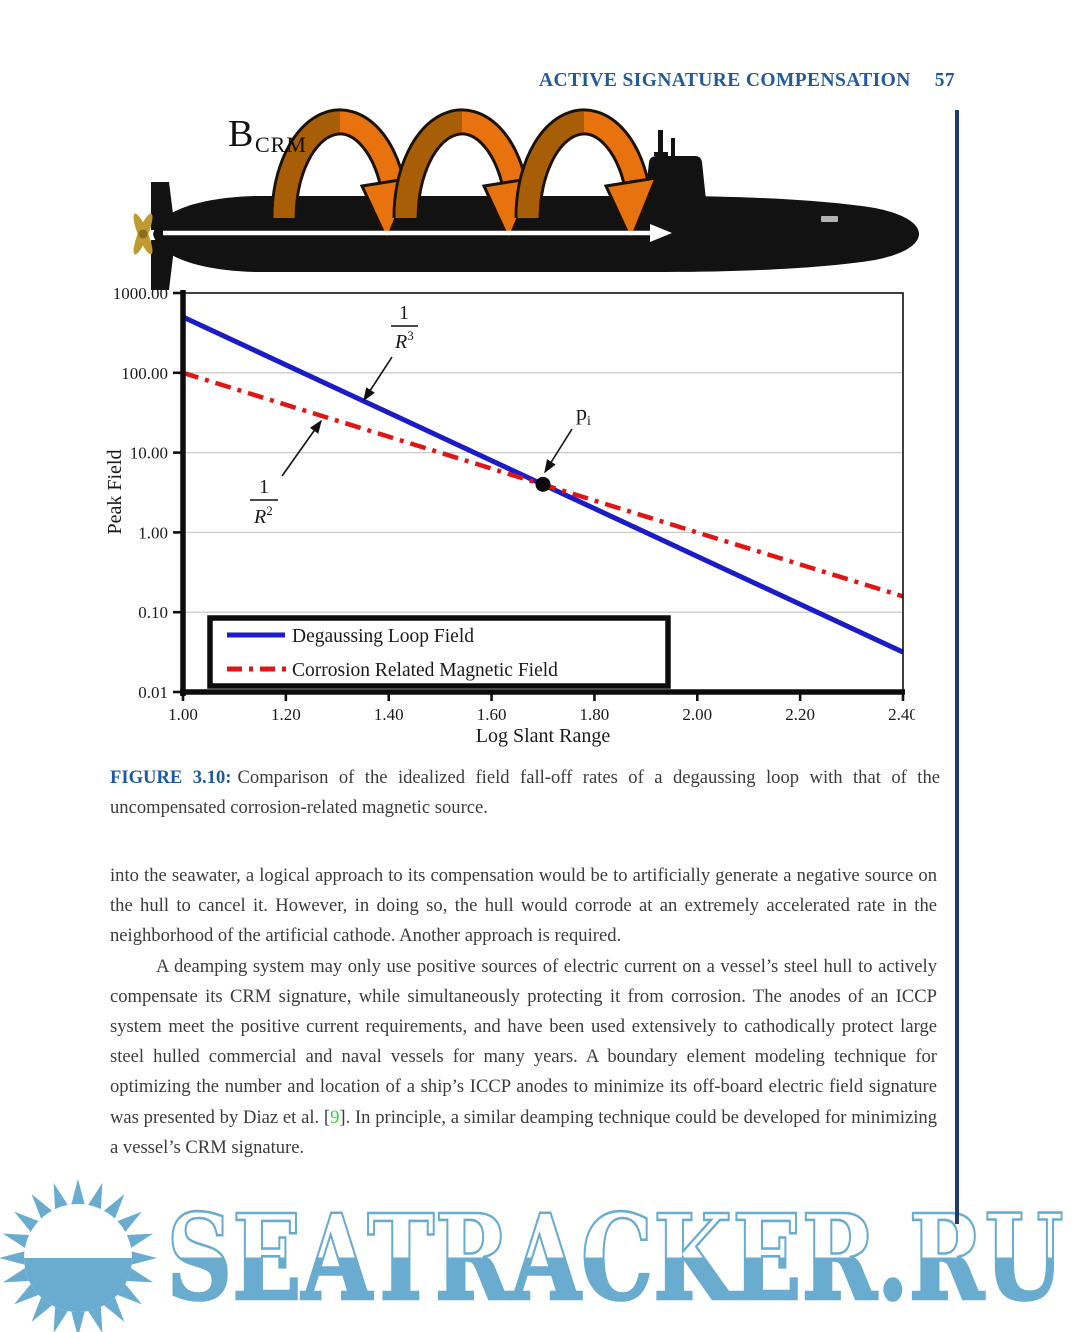 The height and width of the screenshot is (1332, 1080). I want to click on legend-box, so click(439, 652).